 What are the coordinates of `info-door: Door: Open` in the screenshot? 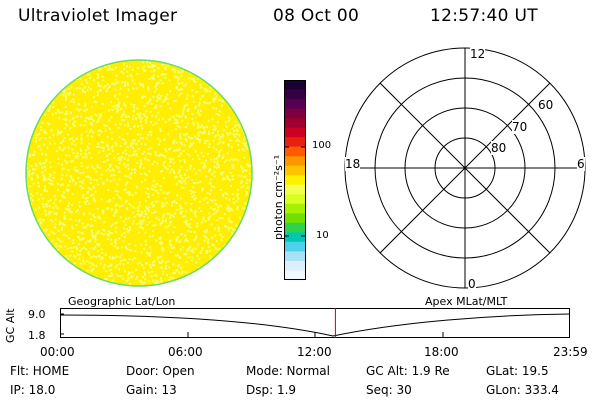 It's located at (160, 371).